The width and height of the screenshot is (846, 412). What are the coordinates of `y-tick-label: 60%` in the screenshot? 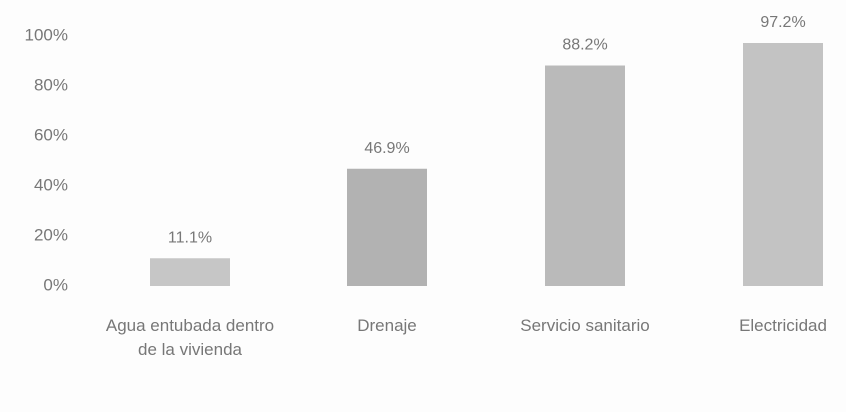 It's located at (51, 134).